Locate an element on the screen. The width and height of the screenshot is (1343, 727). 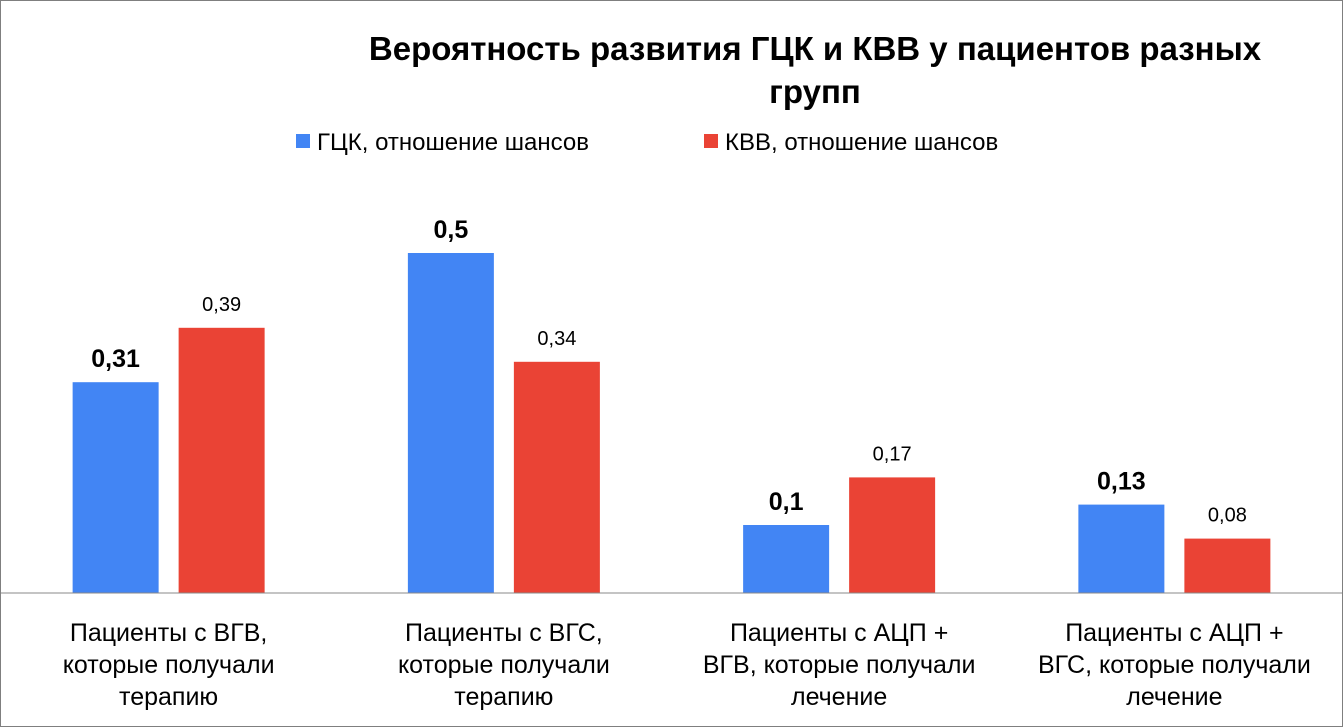
data-label-series1-cat2: 0,5 is located at coordinates (450, 230).